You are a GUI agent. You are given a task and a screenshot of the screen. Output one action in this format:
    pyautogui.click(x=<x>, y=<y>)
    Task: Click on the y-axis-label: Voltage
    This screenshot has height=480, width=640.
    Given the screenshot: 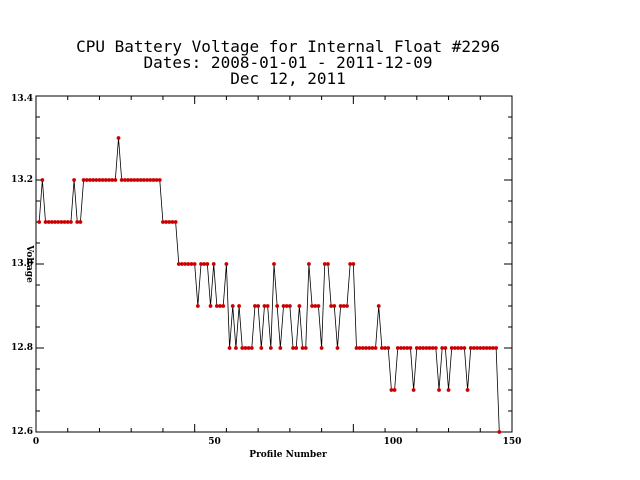 What is the action you would take?
    pyautogui.click(x=29, y=263)
    